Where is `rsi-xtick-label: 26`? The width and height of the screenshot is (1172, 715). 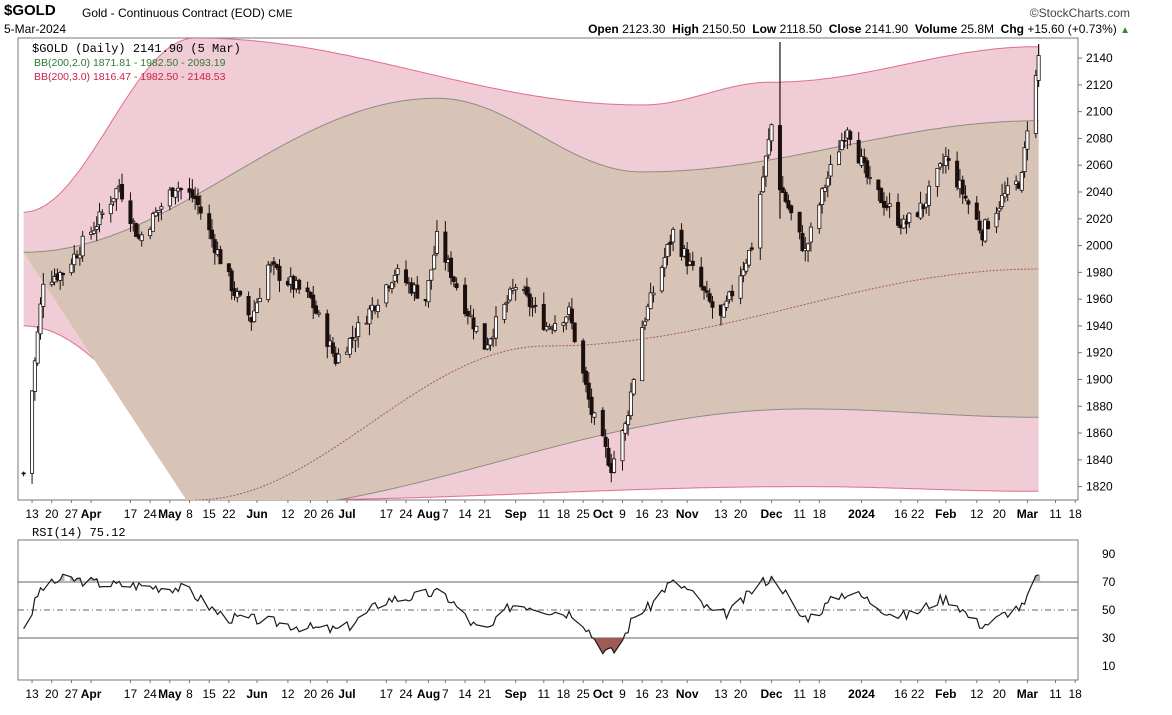
rsi-xtick-label: 26 is located at coordinates (328, 694).